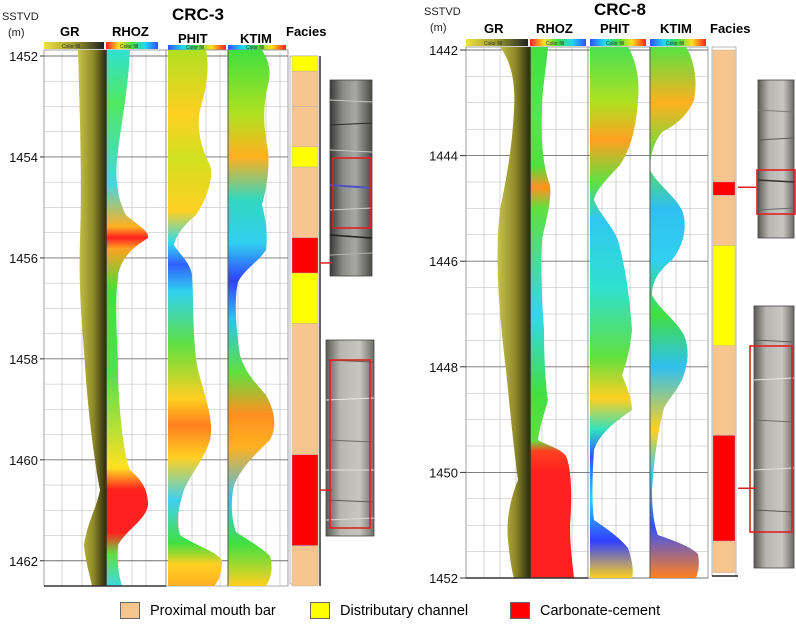 This screenshot has height=628, width=796. What do you see at coordinates (443, 50) in the screenshot?
I see `depth-label: 1442` at bounding box center [443, 50].